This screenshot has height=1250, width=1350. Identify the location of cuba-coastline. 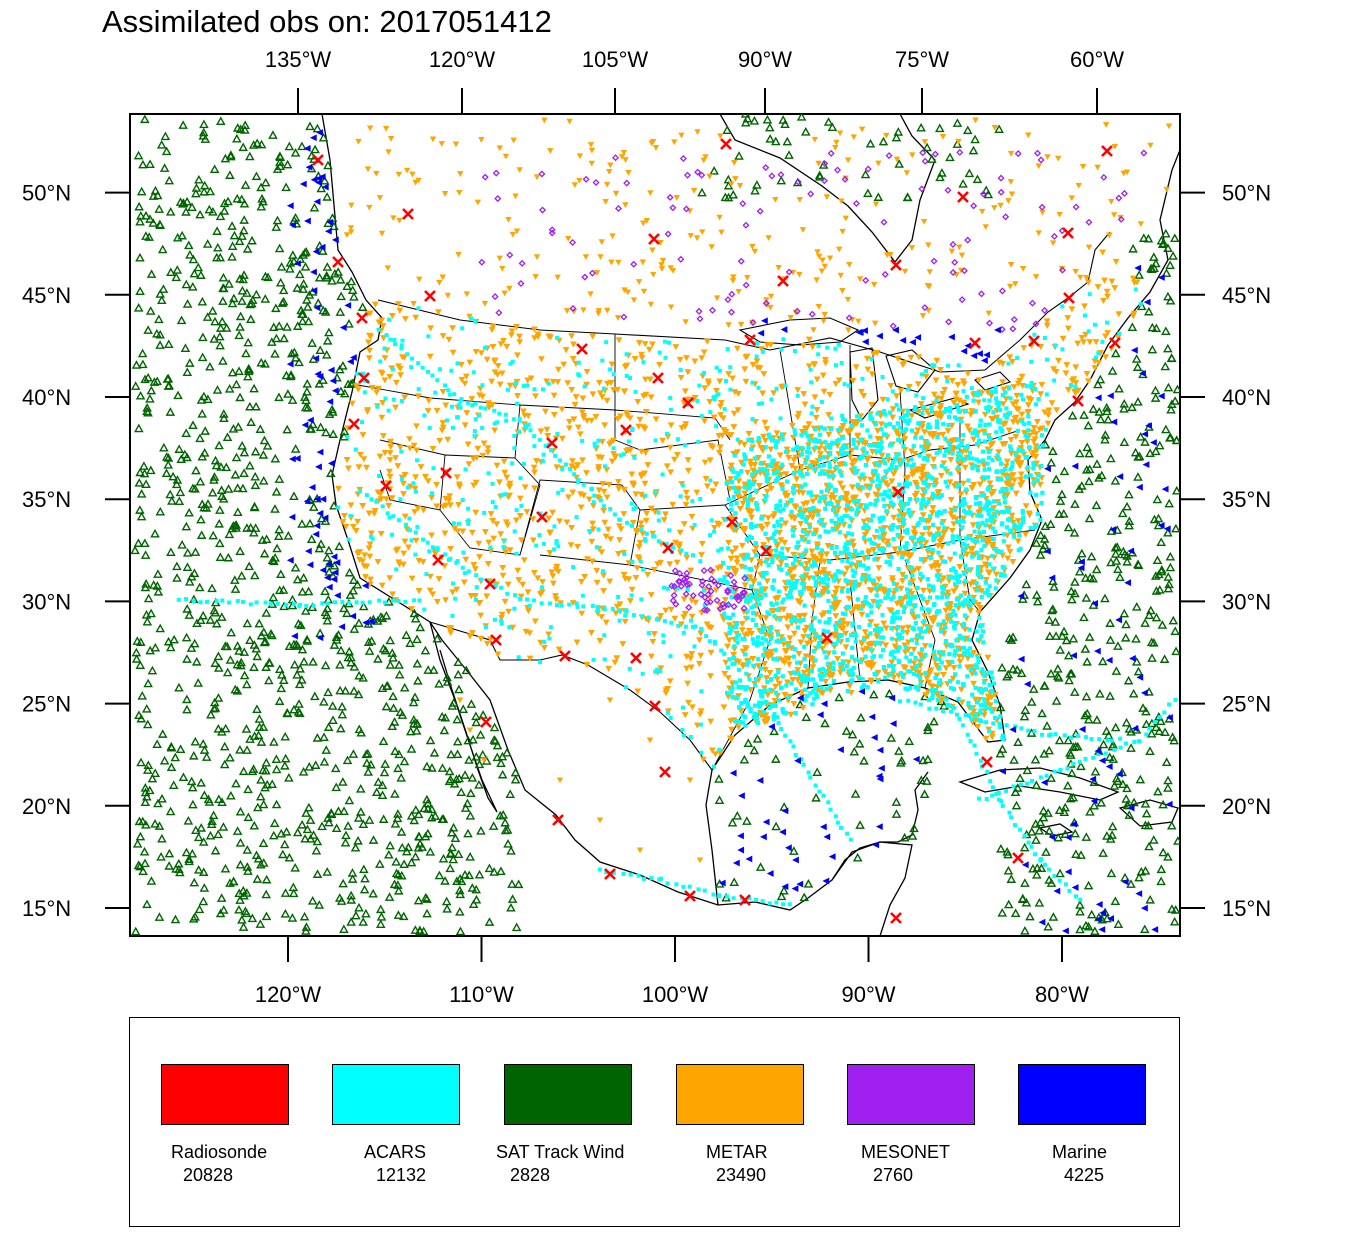
(1039, 784).